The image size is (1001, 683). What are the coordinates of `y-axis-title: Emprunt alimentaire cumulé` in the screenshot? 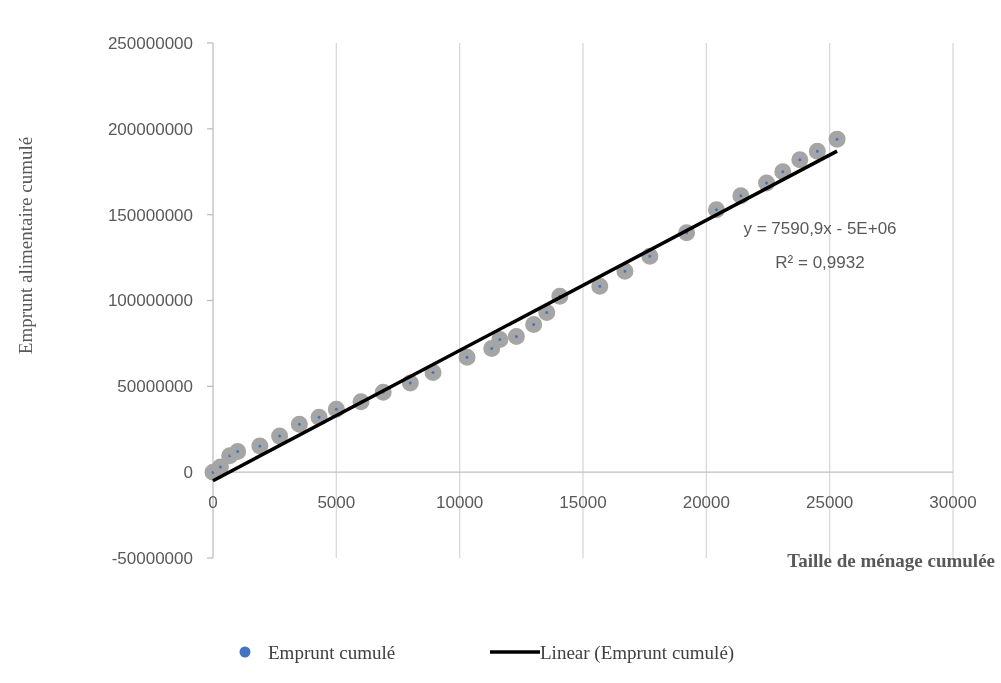 It's located at (25, 245).